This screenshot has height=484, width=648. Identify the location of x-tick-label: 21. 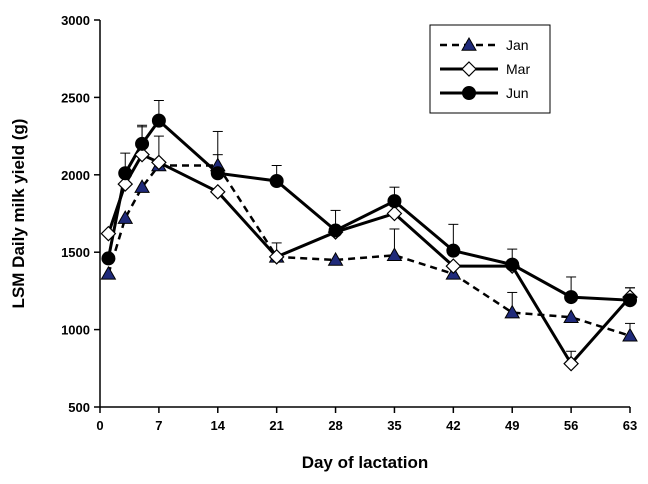
(276, 425).